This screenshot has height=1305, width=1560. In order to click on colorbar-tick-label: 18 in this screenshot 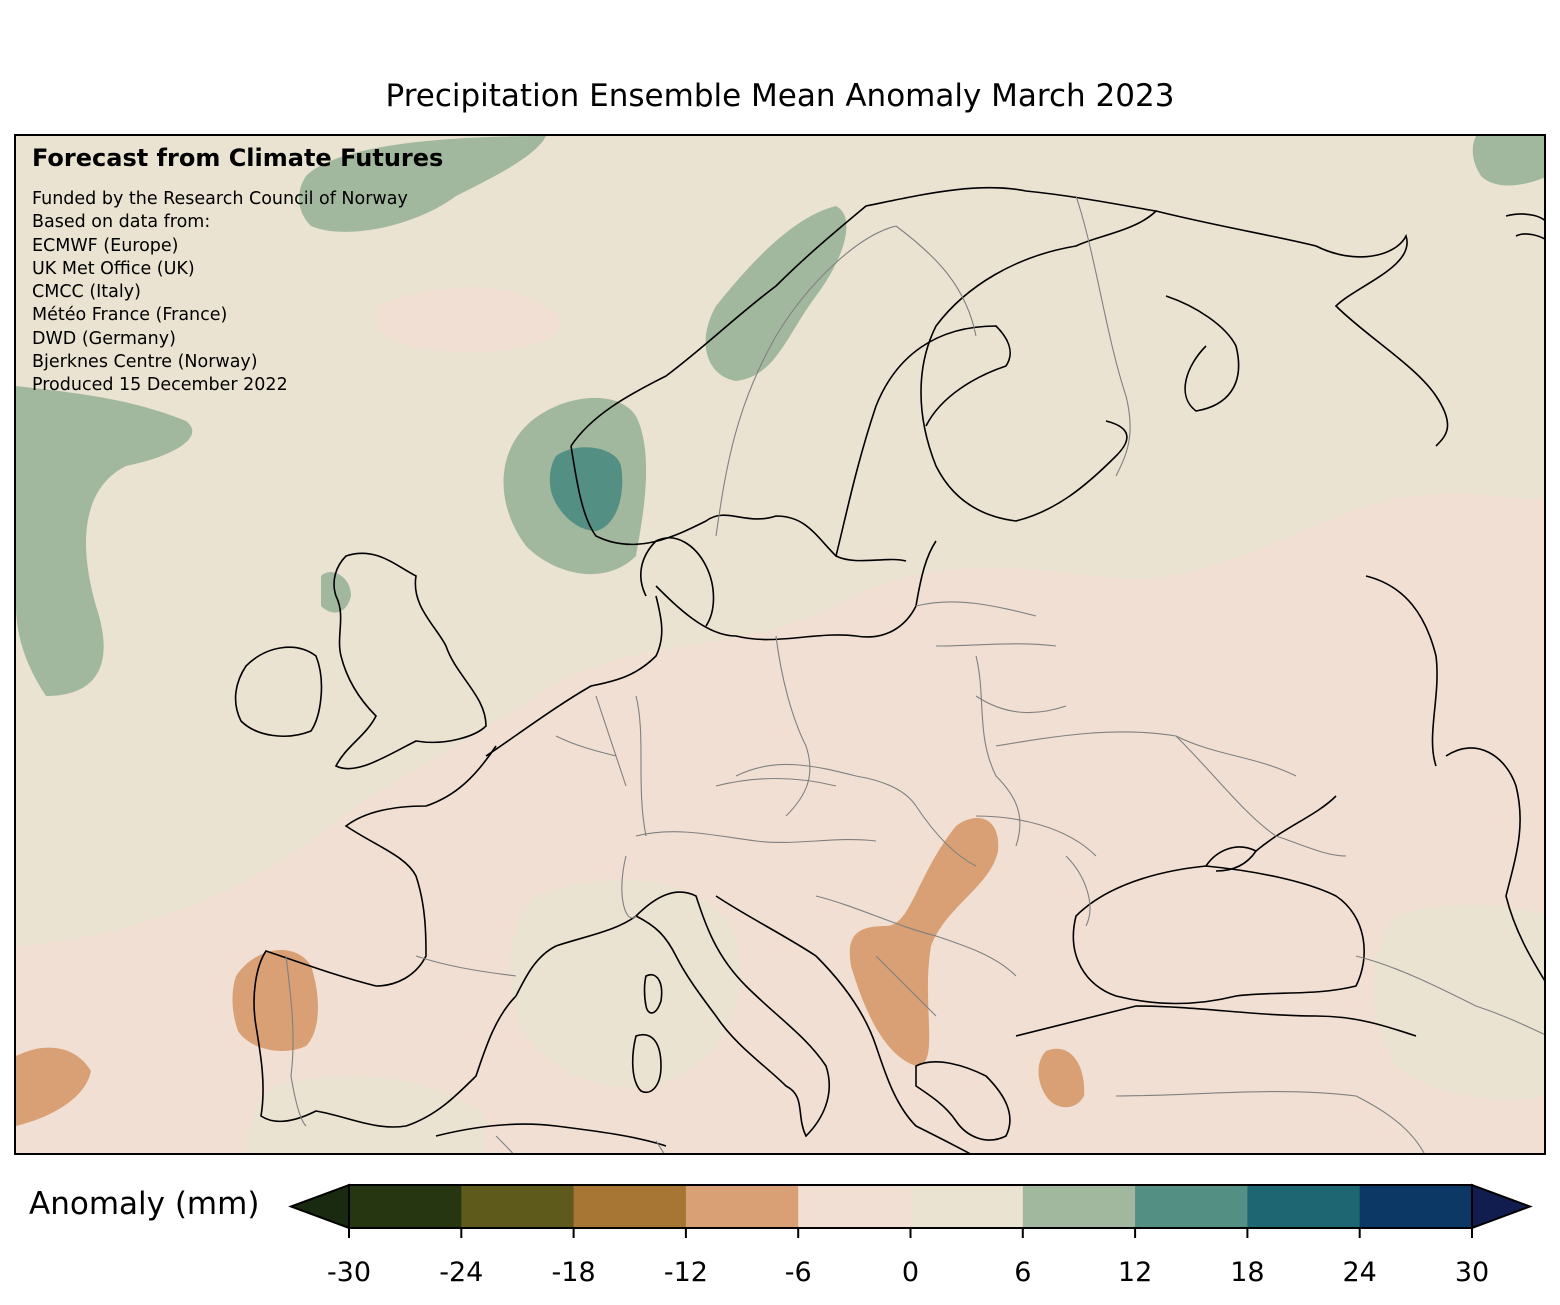, I will do `click(1247, 1272)`.